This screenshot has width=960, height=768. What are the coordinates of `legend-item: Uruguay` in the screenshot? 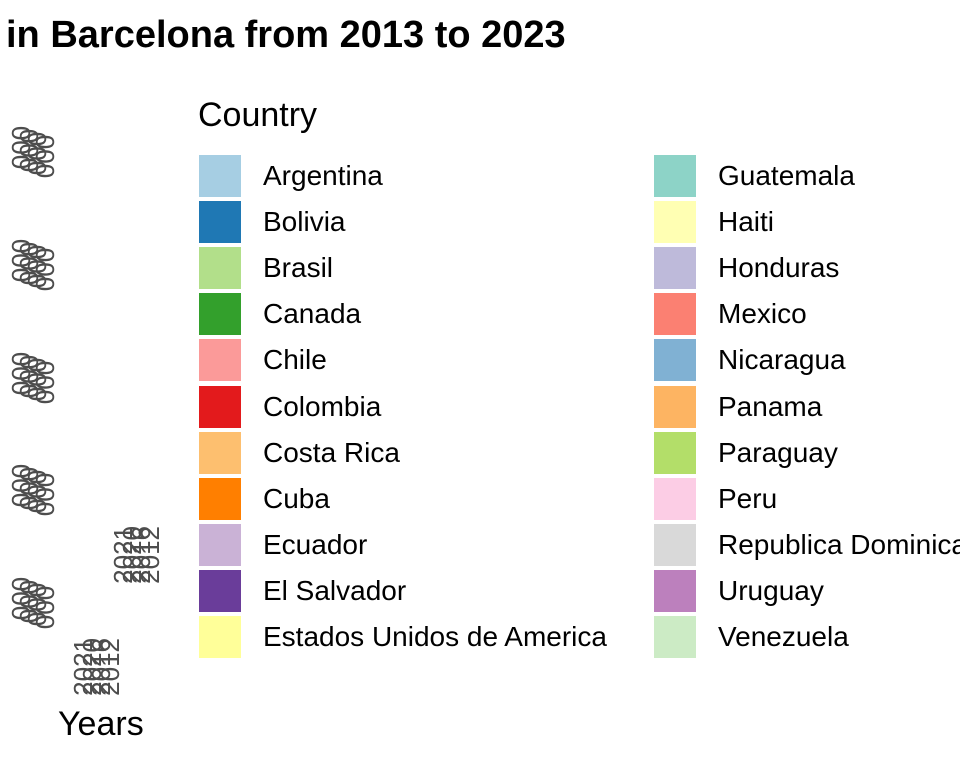 It's located at (807, 591).